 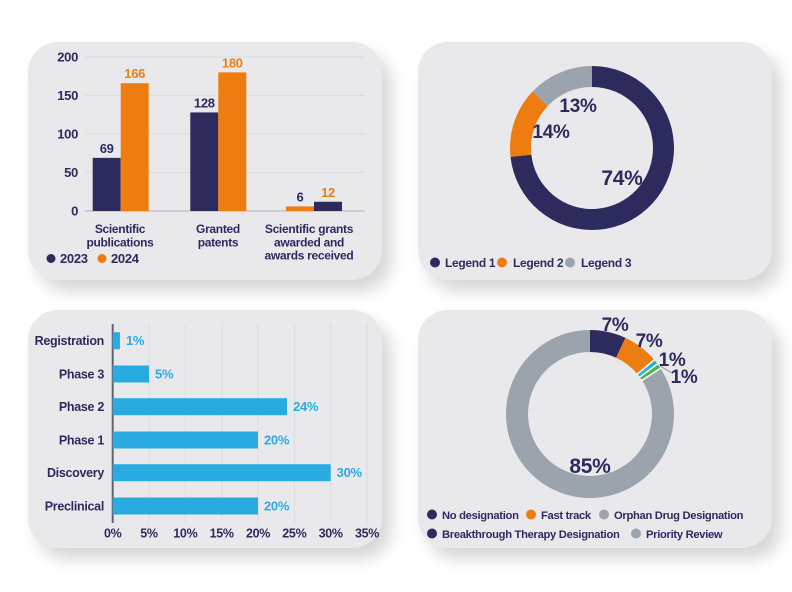 I want to click on x-axis-tick-label: 0%, so click(x=113, y=534).